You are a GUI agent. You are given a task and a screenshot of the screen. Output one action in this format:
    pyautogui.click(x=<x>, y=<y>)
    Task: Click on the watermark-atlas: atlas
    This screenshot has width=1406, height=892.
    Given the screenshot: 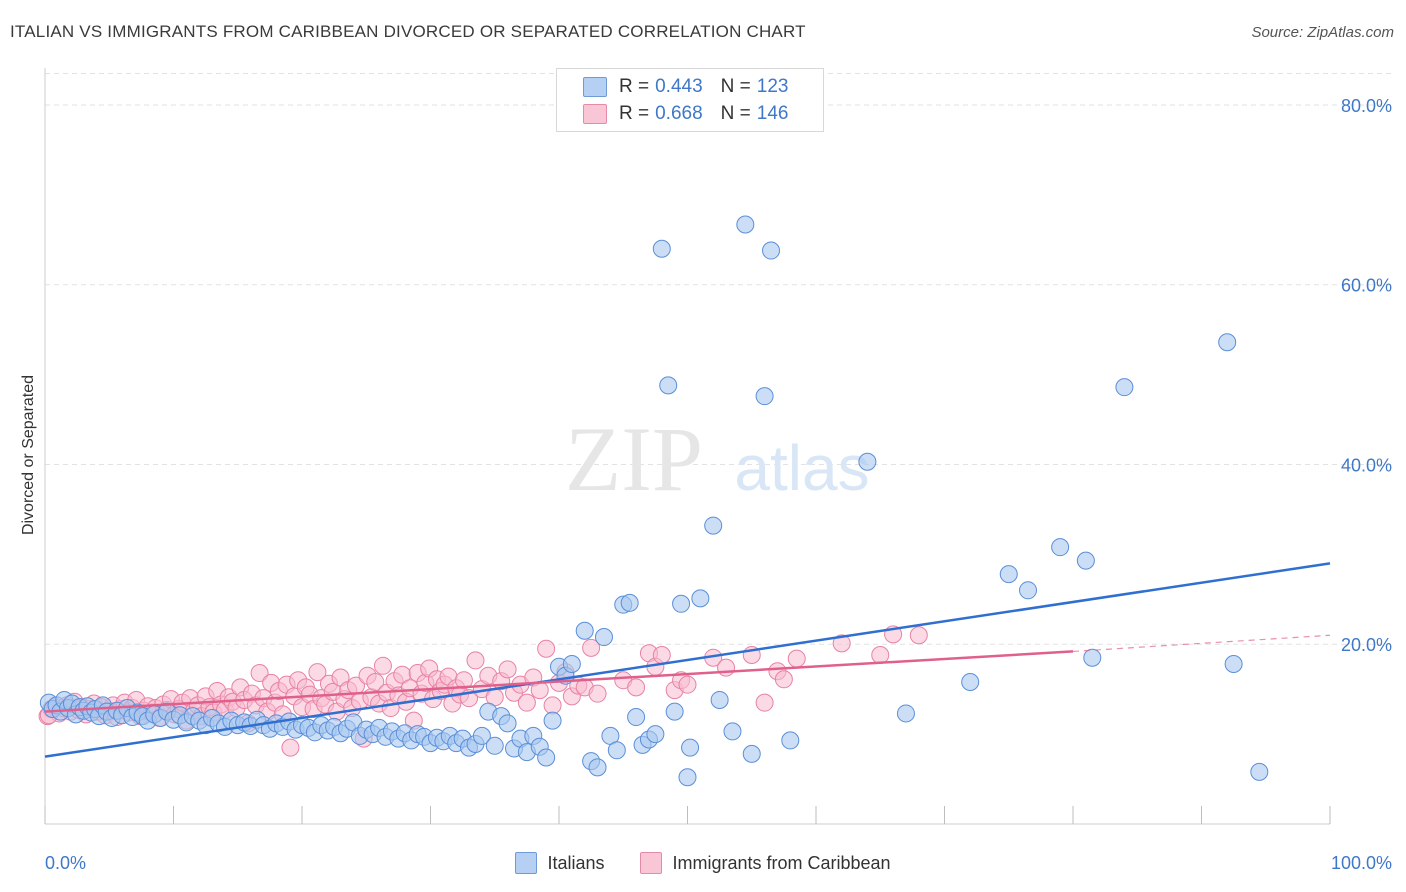 What is the action you would take?
    pyautogui.click(x=801, y=468)
    